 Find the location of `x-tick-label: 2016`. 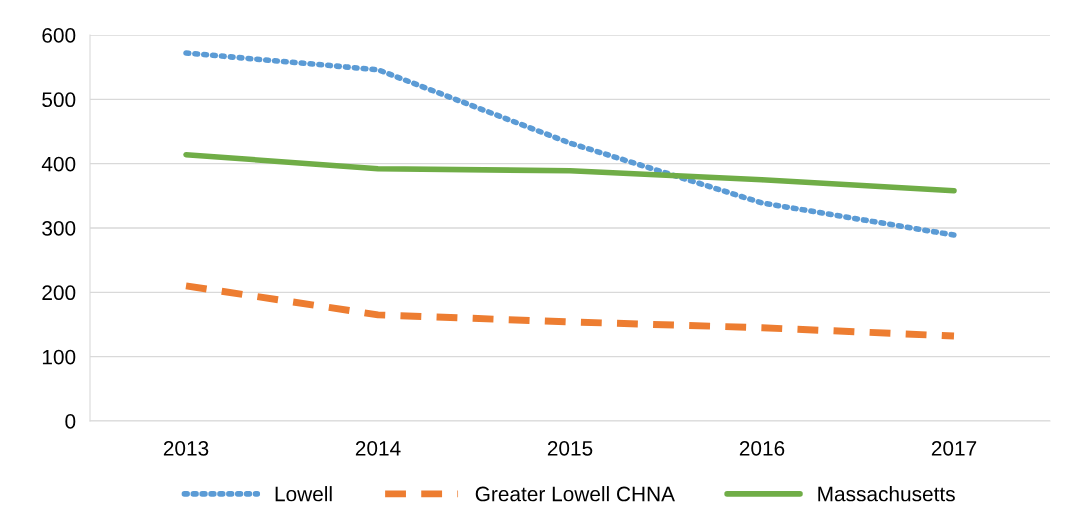

x-tick-label: 2016 is located at coordinates (762, 448).